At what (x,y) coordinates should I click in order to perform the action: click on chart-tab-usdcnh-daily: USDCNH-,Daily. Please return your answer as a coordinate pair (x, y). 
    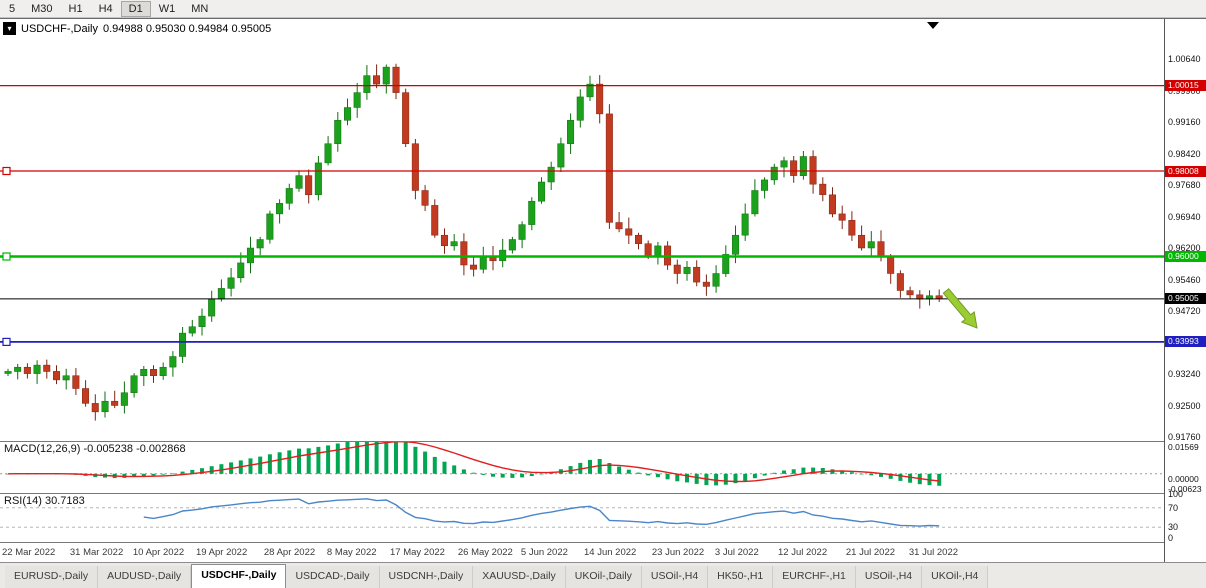
    Looking at the image, I should click on (426, 577).